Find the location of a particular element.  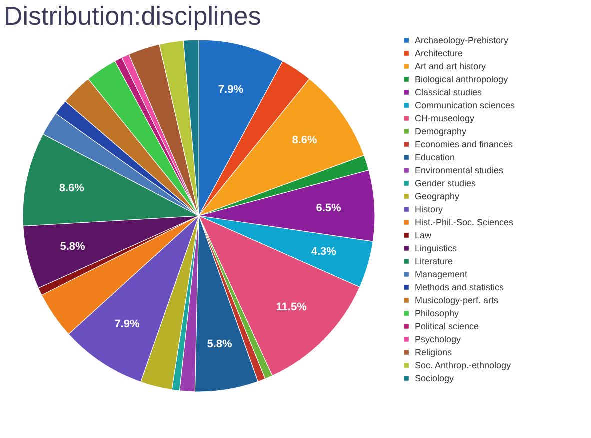

data-label: 4.3% is located at coordinates (324, 252).